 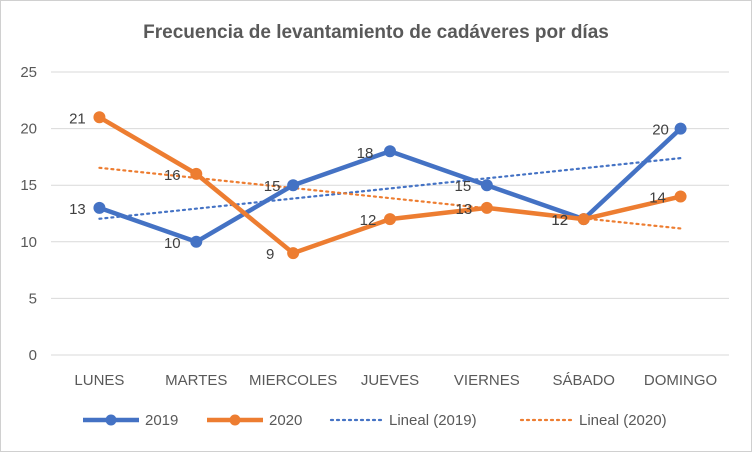 I want to click on y-tick-label: 5, so click(x=33, y=298).